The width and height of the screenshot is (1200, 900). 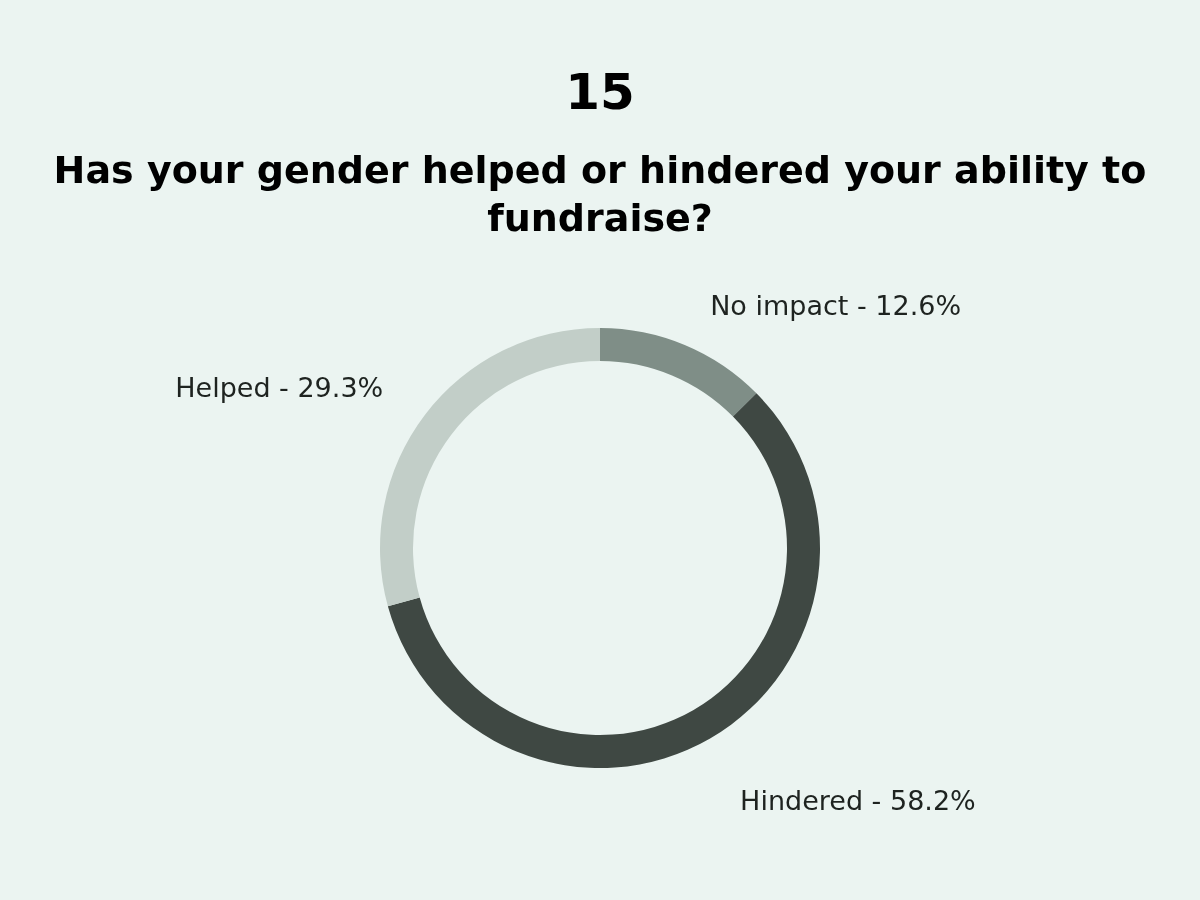 I want to click on slice-label: Hindered - 58.2%, so click(x=858, y=801).